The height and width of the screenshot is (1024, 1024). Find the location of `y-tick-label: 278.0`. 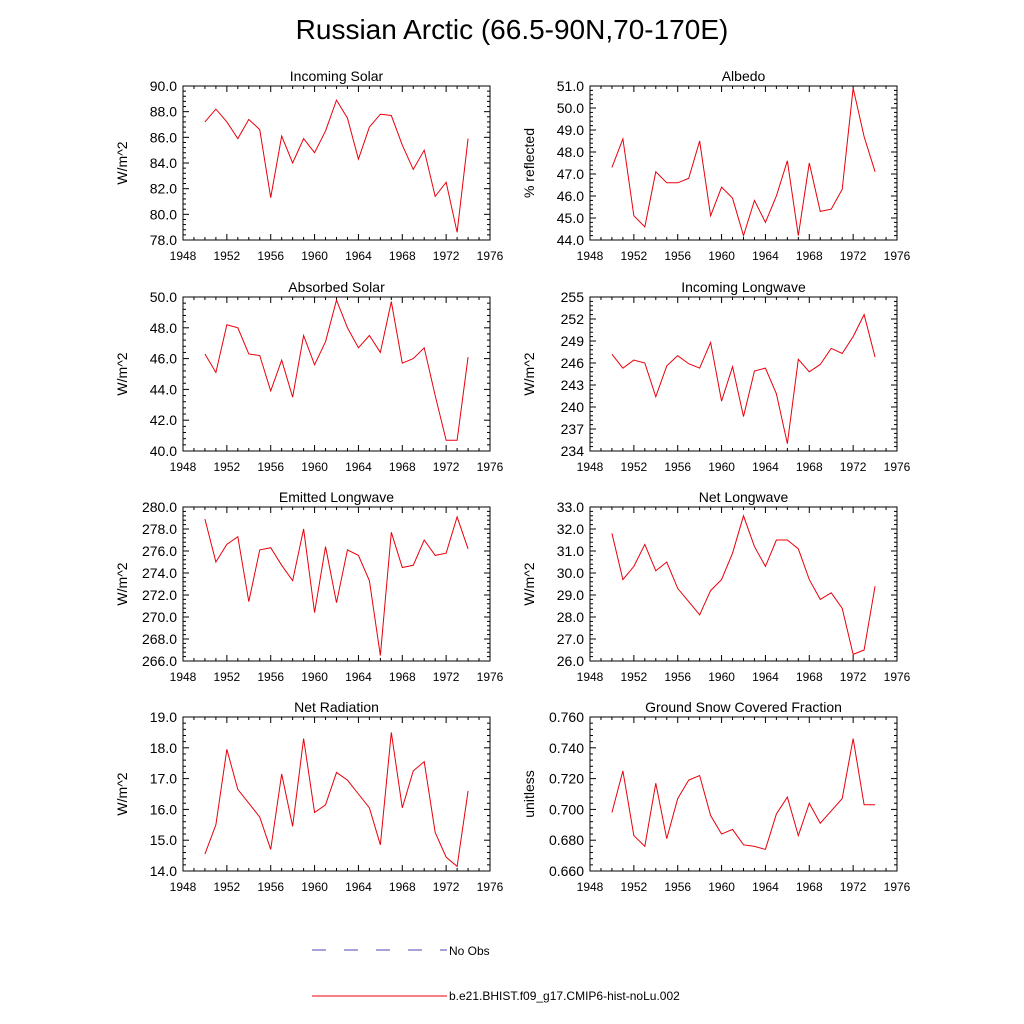

y-tick-label: 278.0 is located at coordinates (159, 529).